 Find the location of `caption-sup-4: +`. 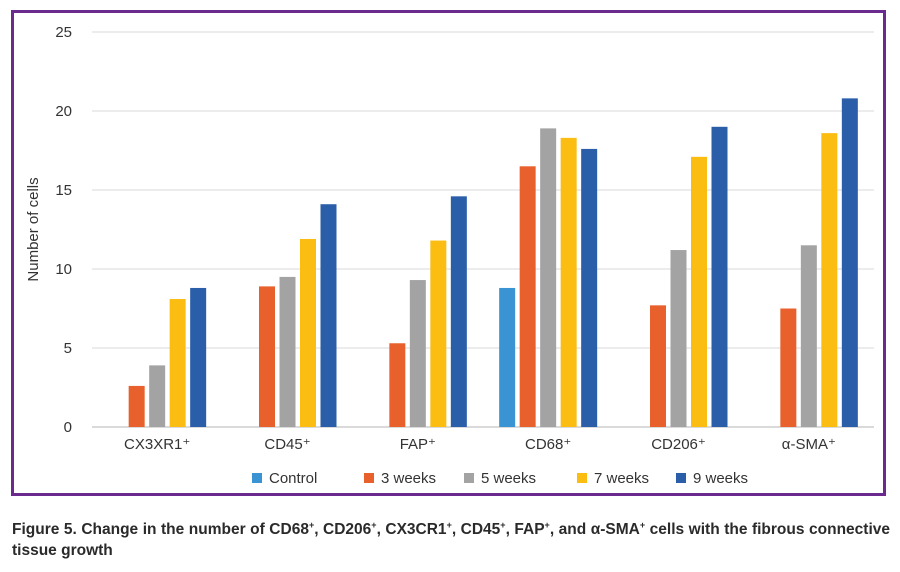

caption-sup-4: + is located at coordinates (503, 525).